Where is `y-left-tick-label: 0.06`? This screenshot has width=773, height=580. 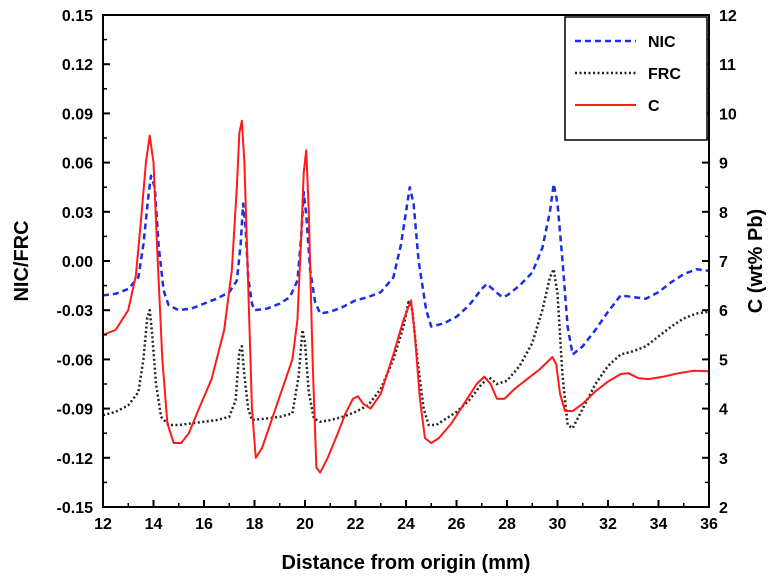 y-left-tick-label: 0.06 is located at coordinates (77, 164).